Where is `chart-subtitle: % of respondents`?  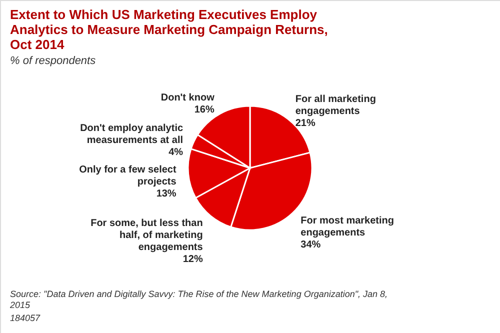 chart-subtitle: % of respondents is located at coordinates (53, 61).